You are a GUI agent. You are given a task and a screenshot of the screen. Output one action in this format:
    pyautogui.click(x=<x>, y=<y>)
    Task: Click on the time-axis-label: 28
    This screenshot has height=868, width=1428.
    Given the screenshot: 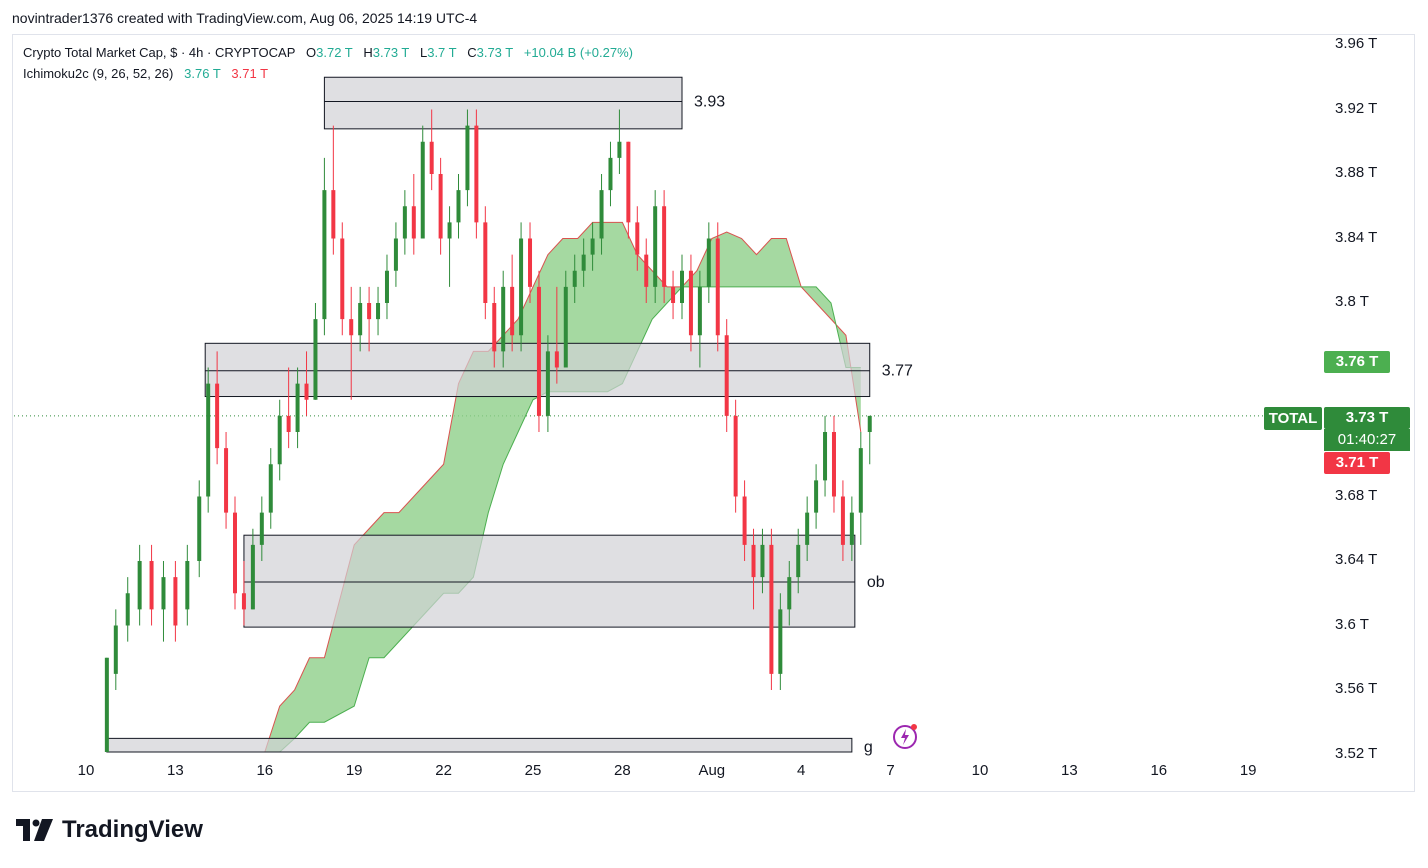 What is the action you would take?
    pyautogui.click(x=622, y=770)
    